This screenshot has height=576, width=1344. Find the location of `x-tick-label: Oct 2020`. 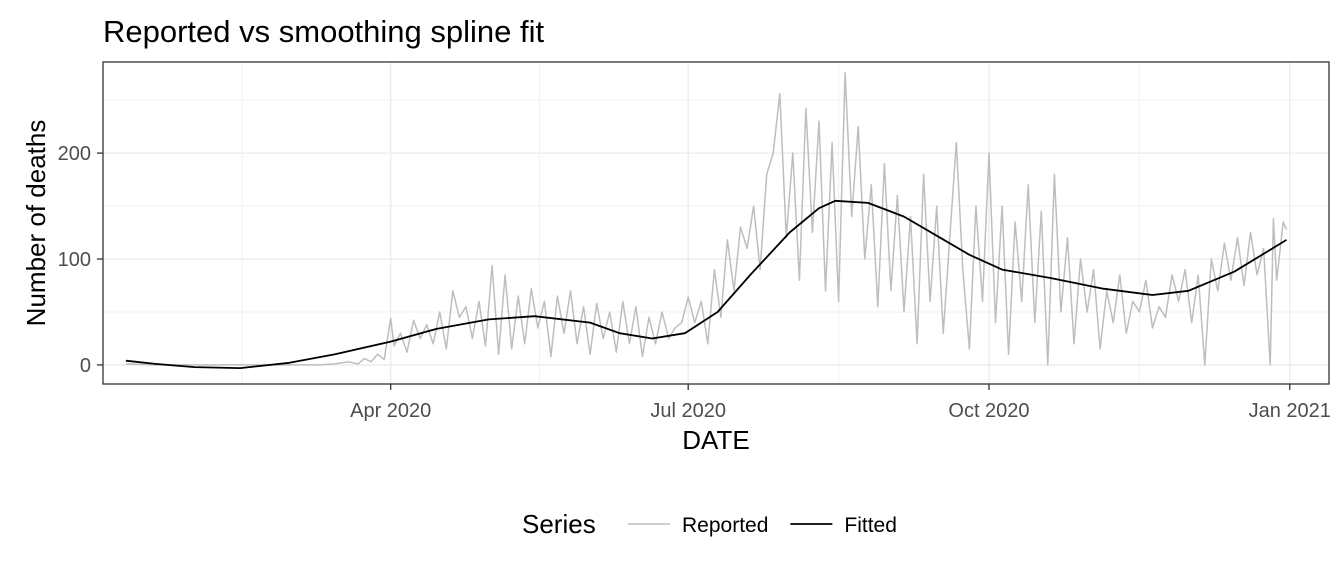

x-tick-label: Oct 2020 is located at coordinates (988, 411).